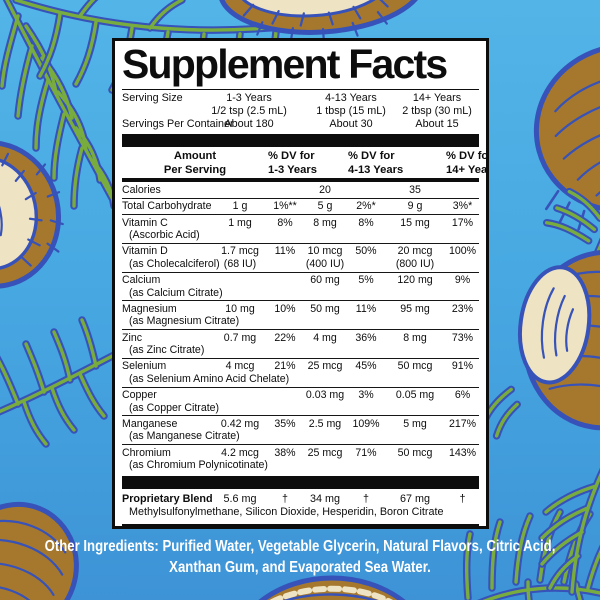 The image size is (600, 600). I want to click on amount-4-13: 20, so click(325, 189).